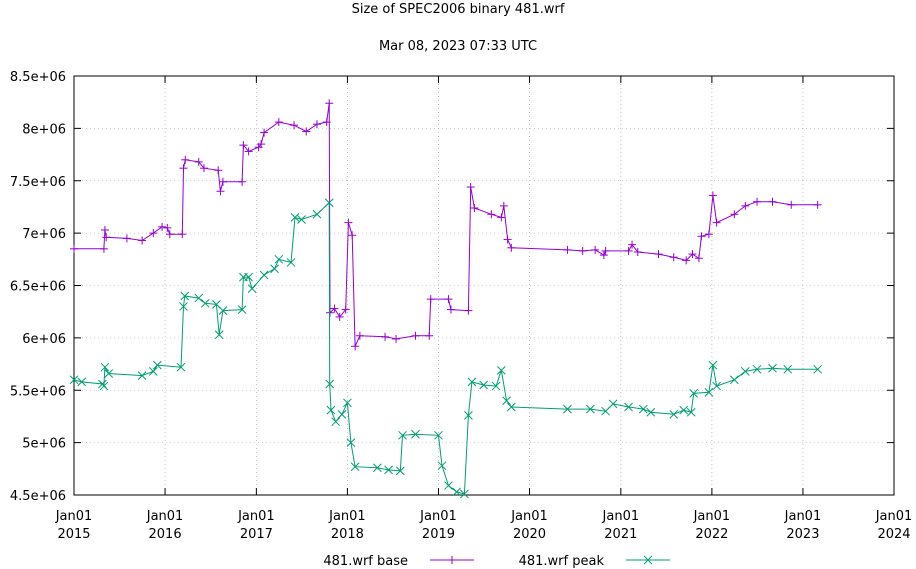 Image resolution: width=916 pixels, height=569 pixels. Describe the element at coordinates (38, 77) in the screenshot. I see `y-tick-label: 8.5e+06` at that location.